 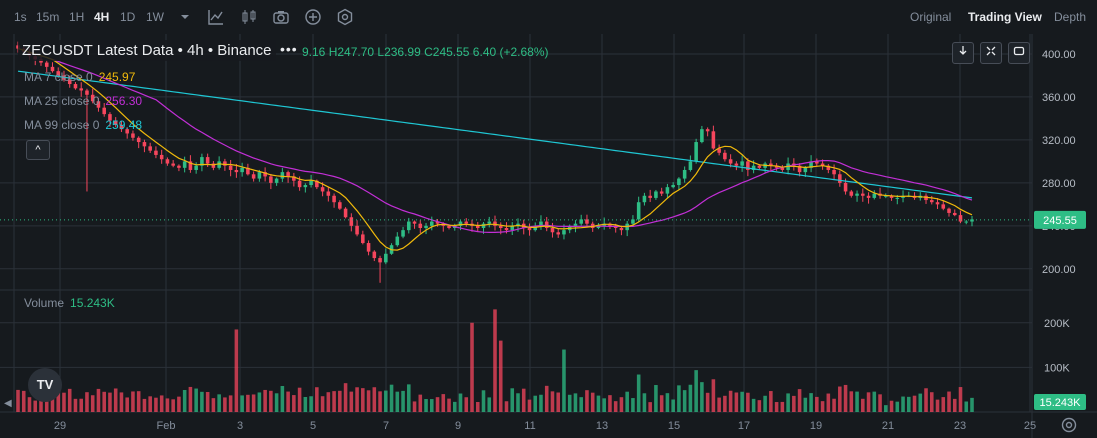 I want to click on ma7-legend: MA 7 close 0 245.97, so click(x=79, y=77).